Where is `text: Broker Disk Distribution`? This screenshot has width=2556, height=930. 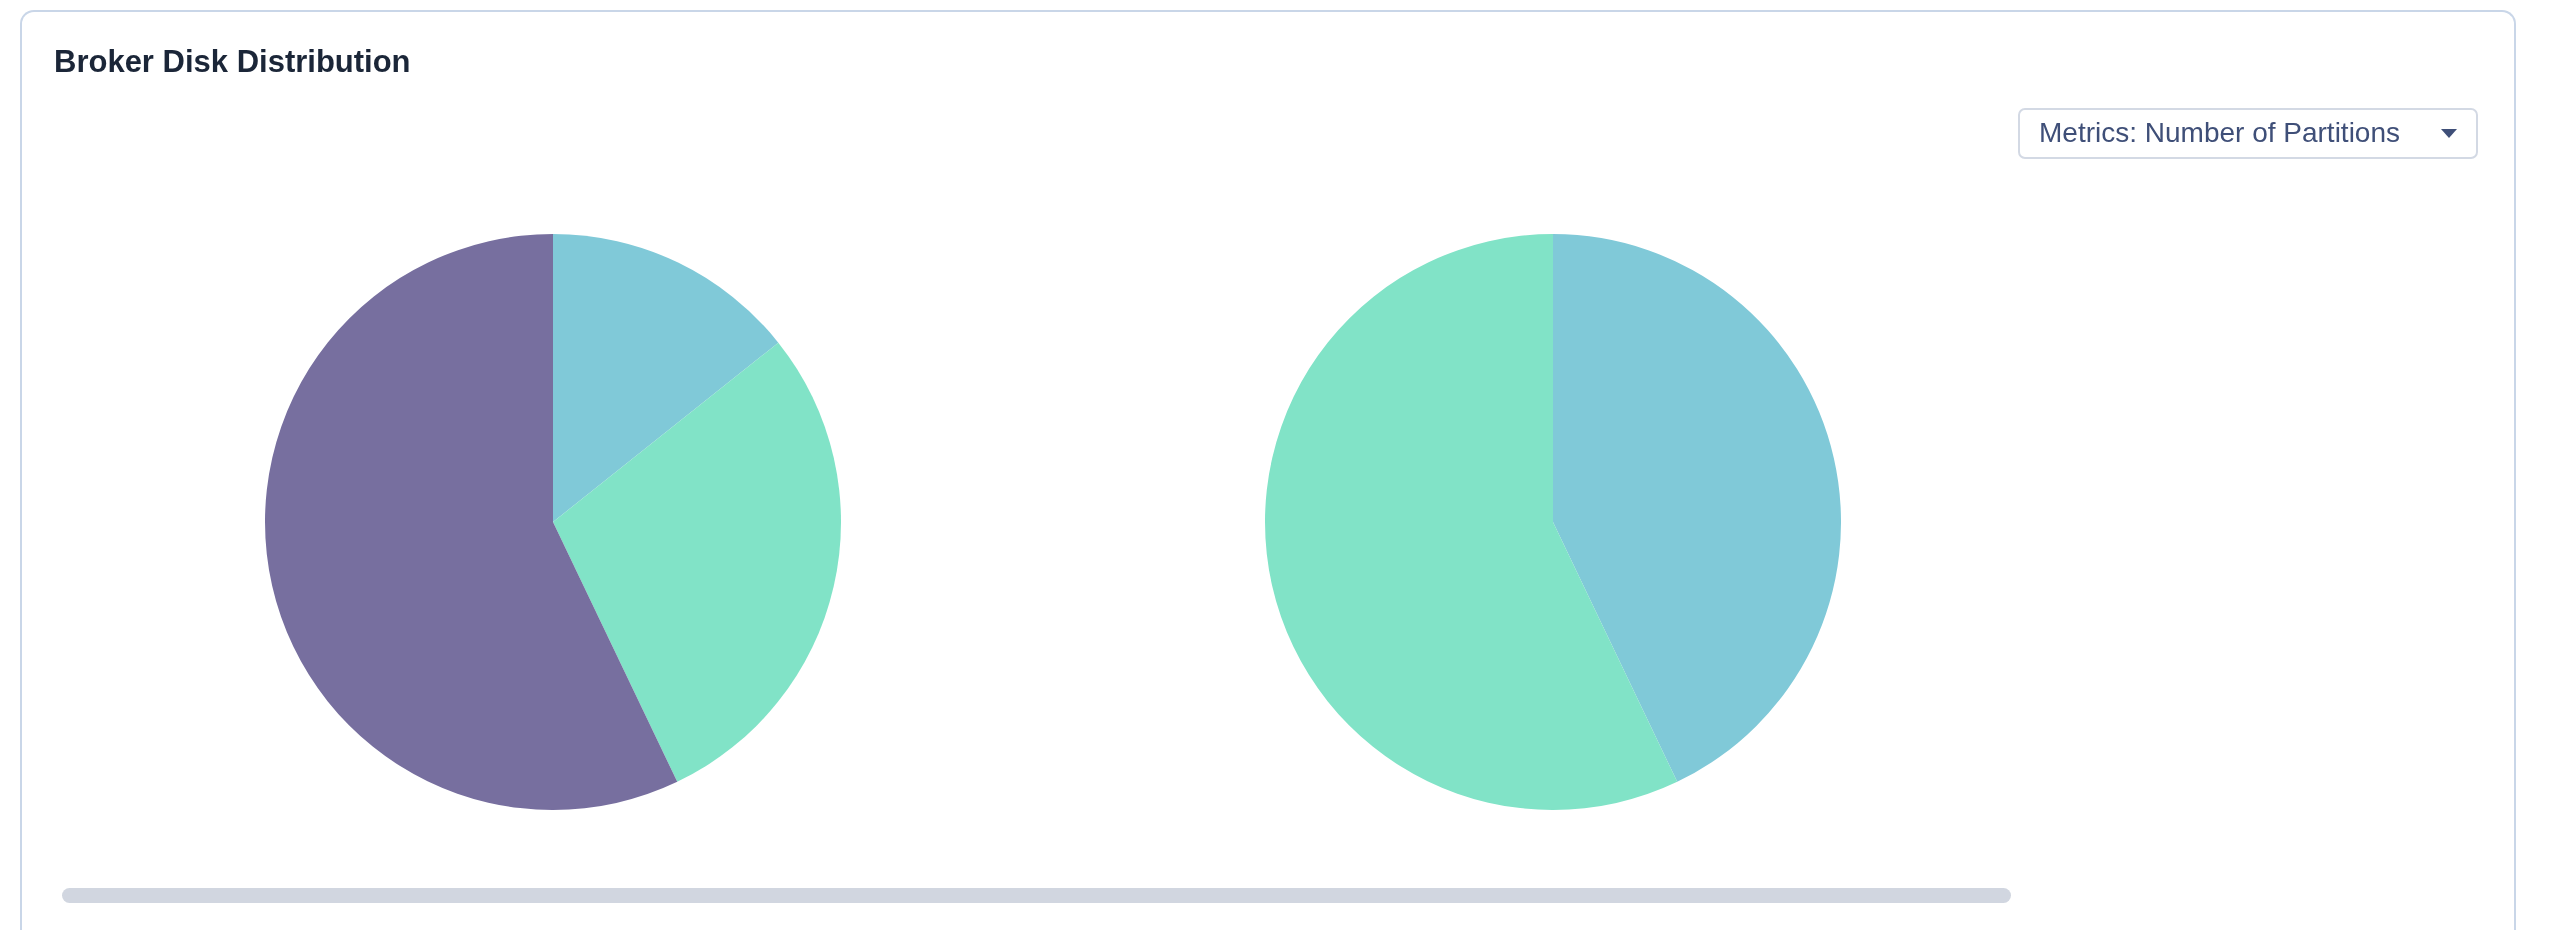
text: Broker Disk Distribution is located at coordinates (232, 62).